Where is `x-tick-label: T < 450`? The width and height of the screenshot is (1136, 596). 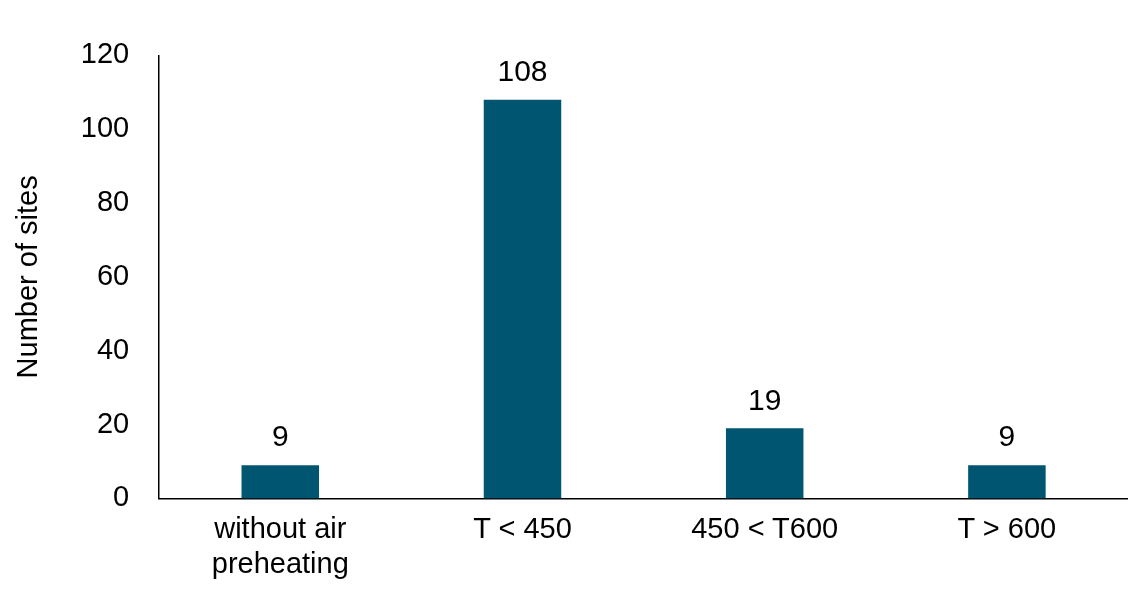
x-tick-label: T < 450 is located at coordinates (522, 527).